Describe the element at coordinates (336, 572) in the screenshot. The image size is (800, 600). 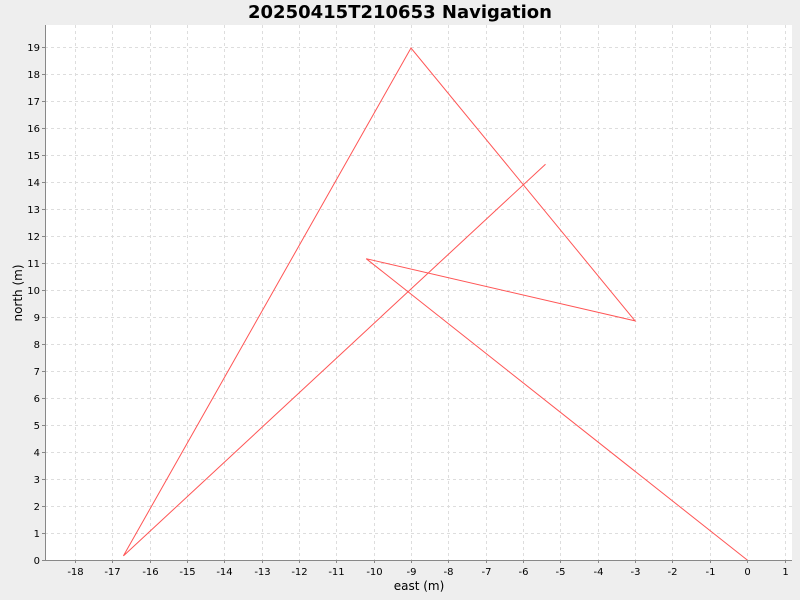
I see `x-tick-label: -11` at that location.